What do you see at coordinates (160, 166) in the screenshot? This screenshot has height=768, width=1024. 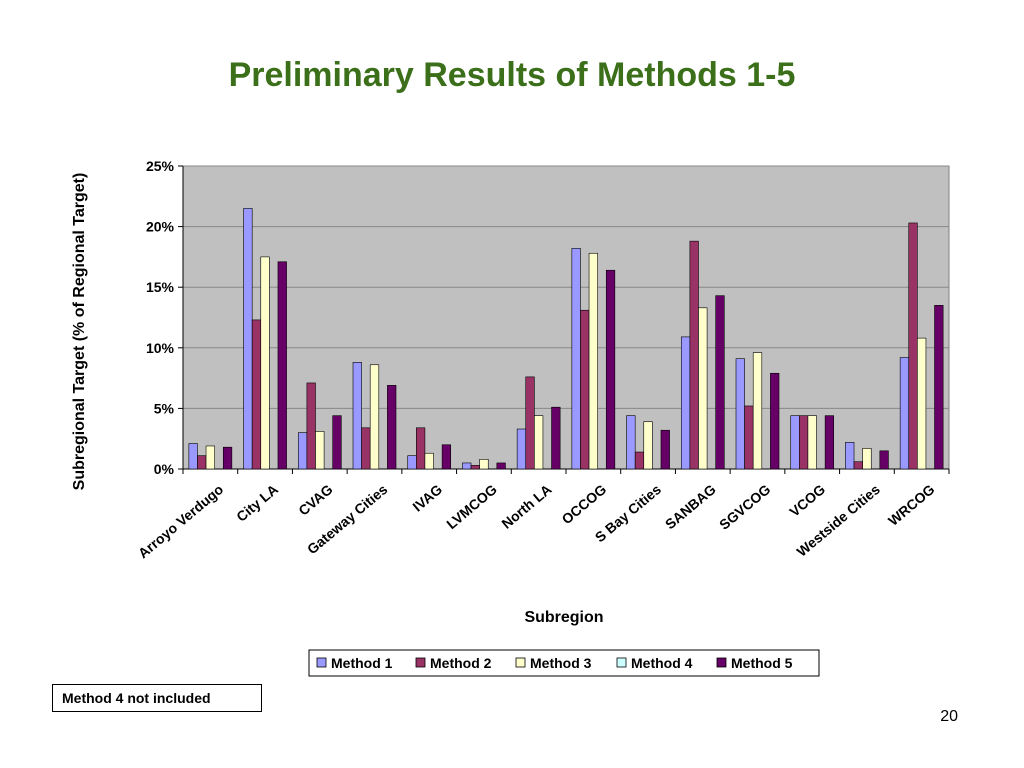 I see `y-tick-label: 25%` at bounding box center [160, 166].